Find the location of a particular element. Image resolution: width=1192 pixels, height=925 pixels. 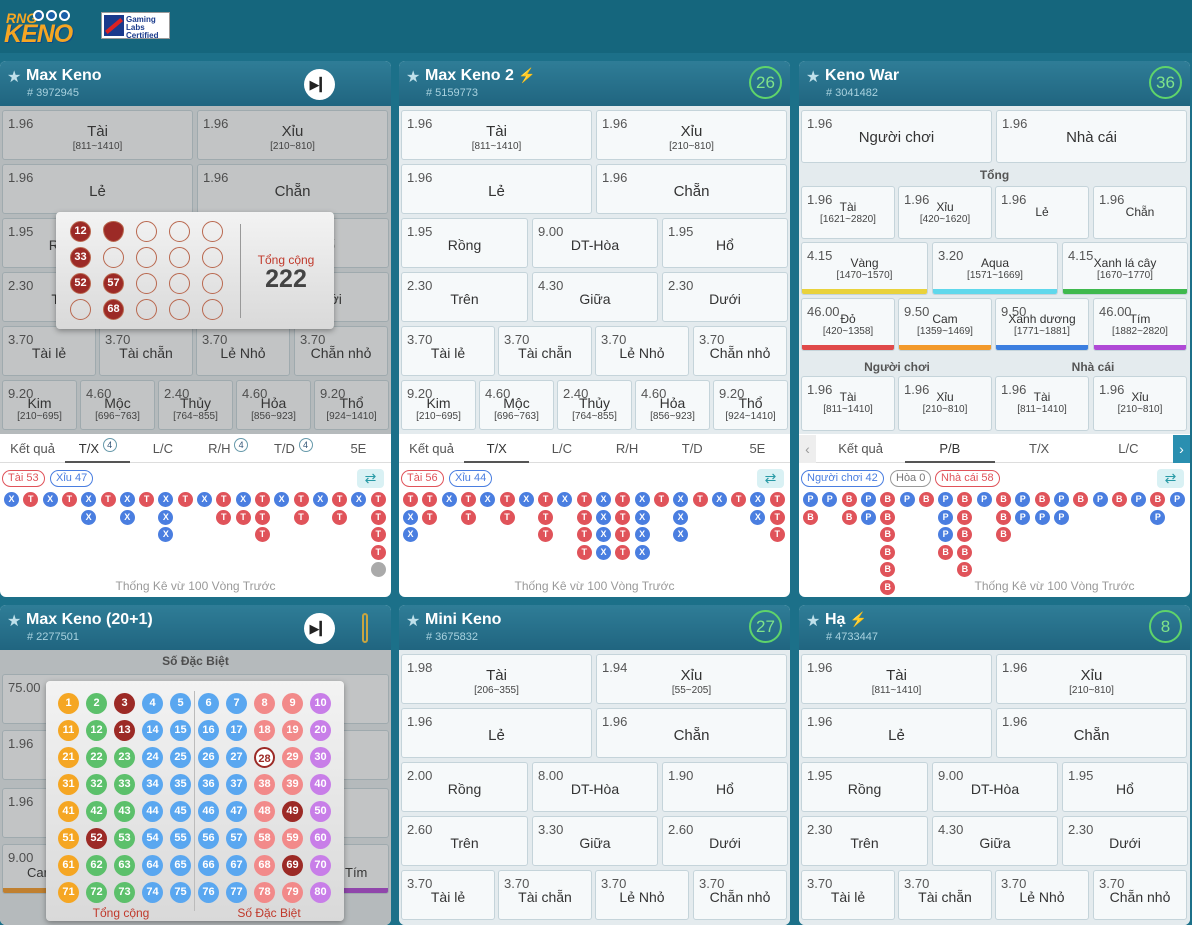

tabs-next-arrow: › is located at coordinates (1181, 449).